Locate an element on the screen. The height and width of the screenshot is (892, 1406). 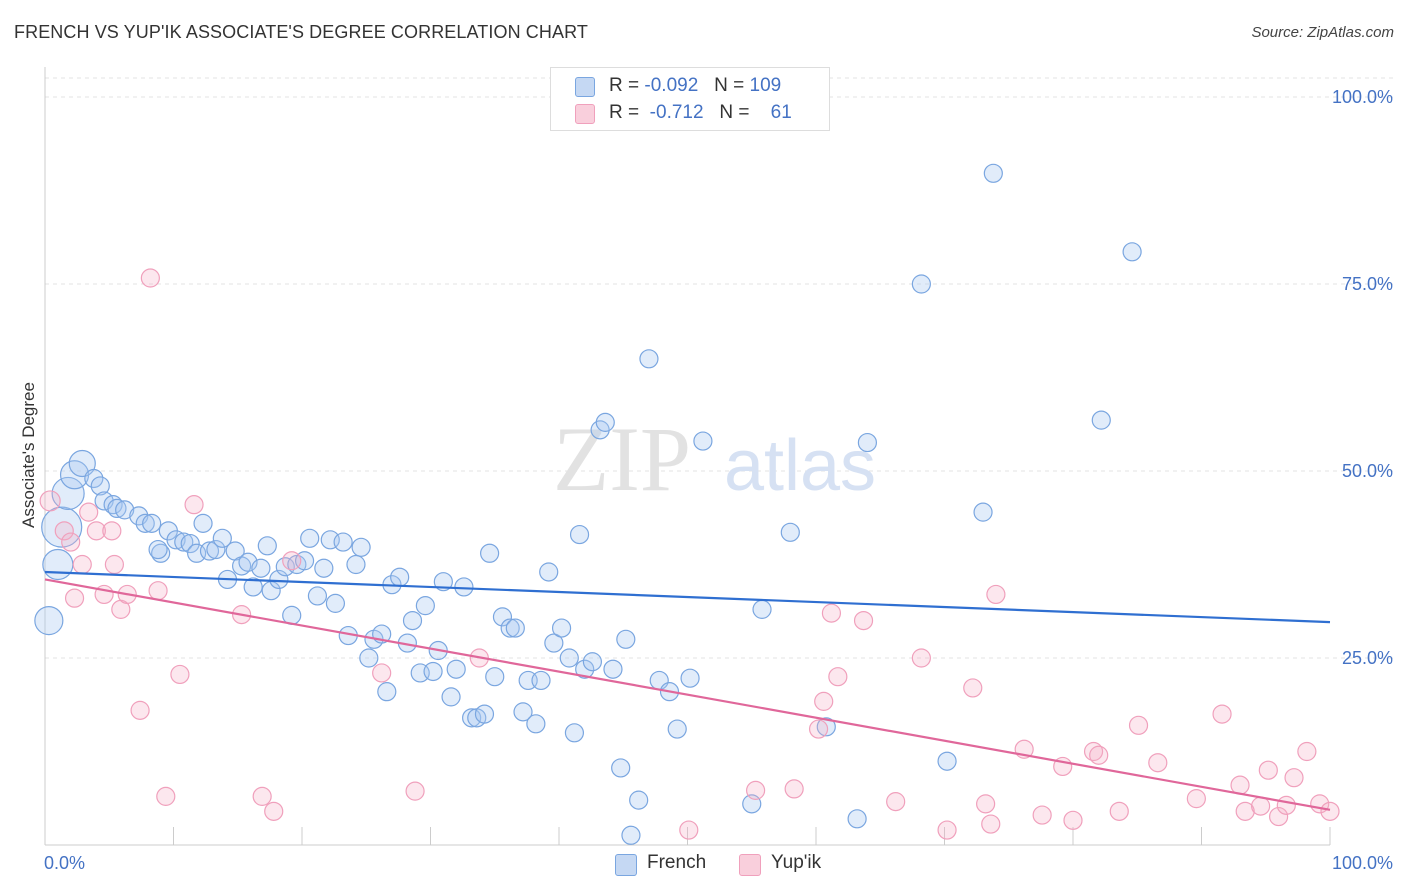
y-axis-label: Associate's Degree is located at coordinates (28, 455).